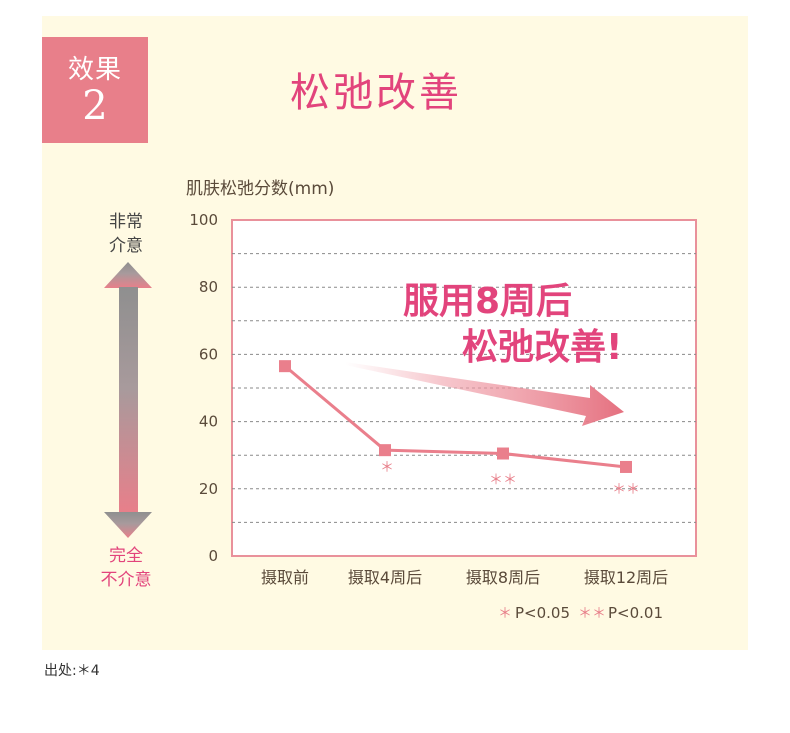 This screenshot has width=790, height=733. I want to click on effect-badge: 效果 2, so click(95, 90).